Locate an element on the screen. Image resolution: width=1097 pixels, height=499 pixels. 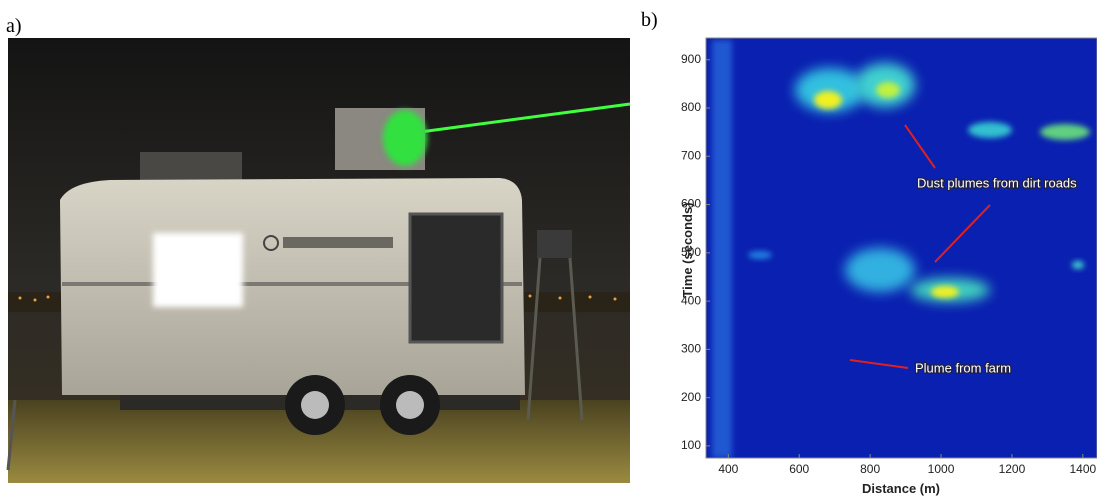
x-tick-label: 1200 is located at coordinates (1012, 469).